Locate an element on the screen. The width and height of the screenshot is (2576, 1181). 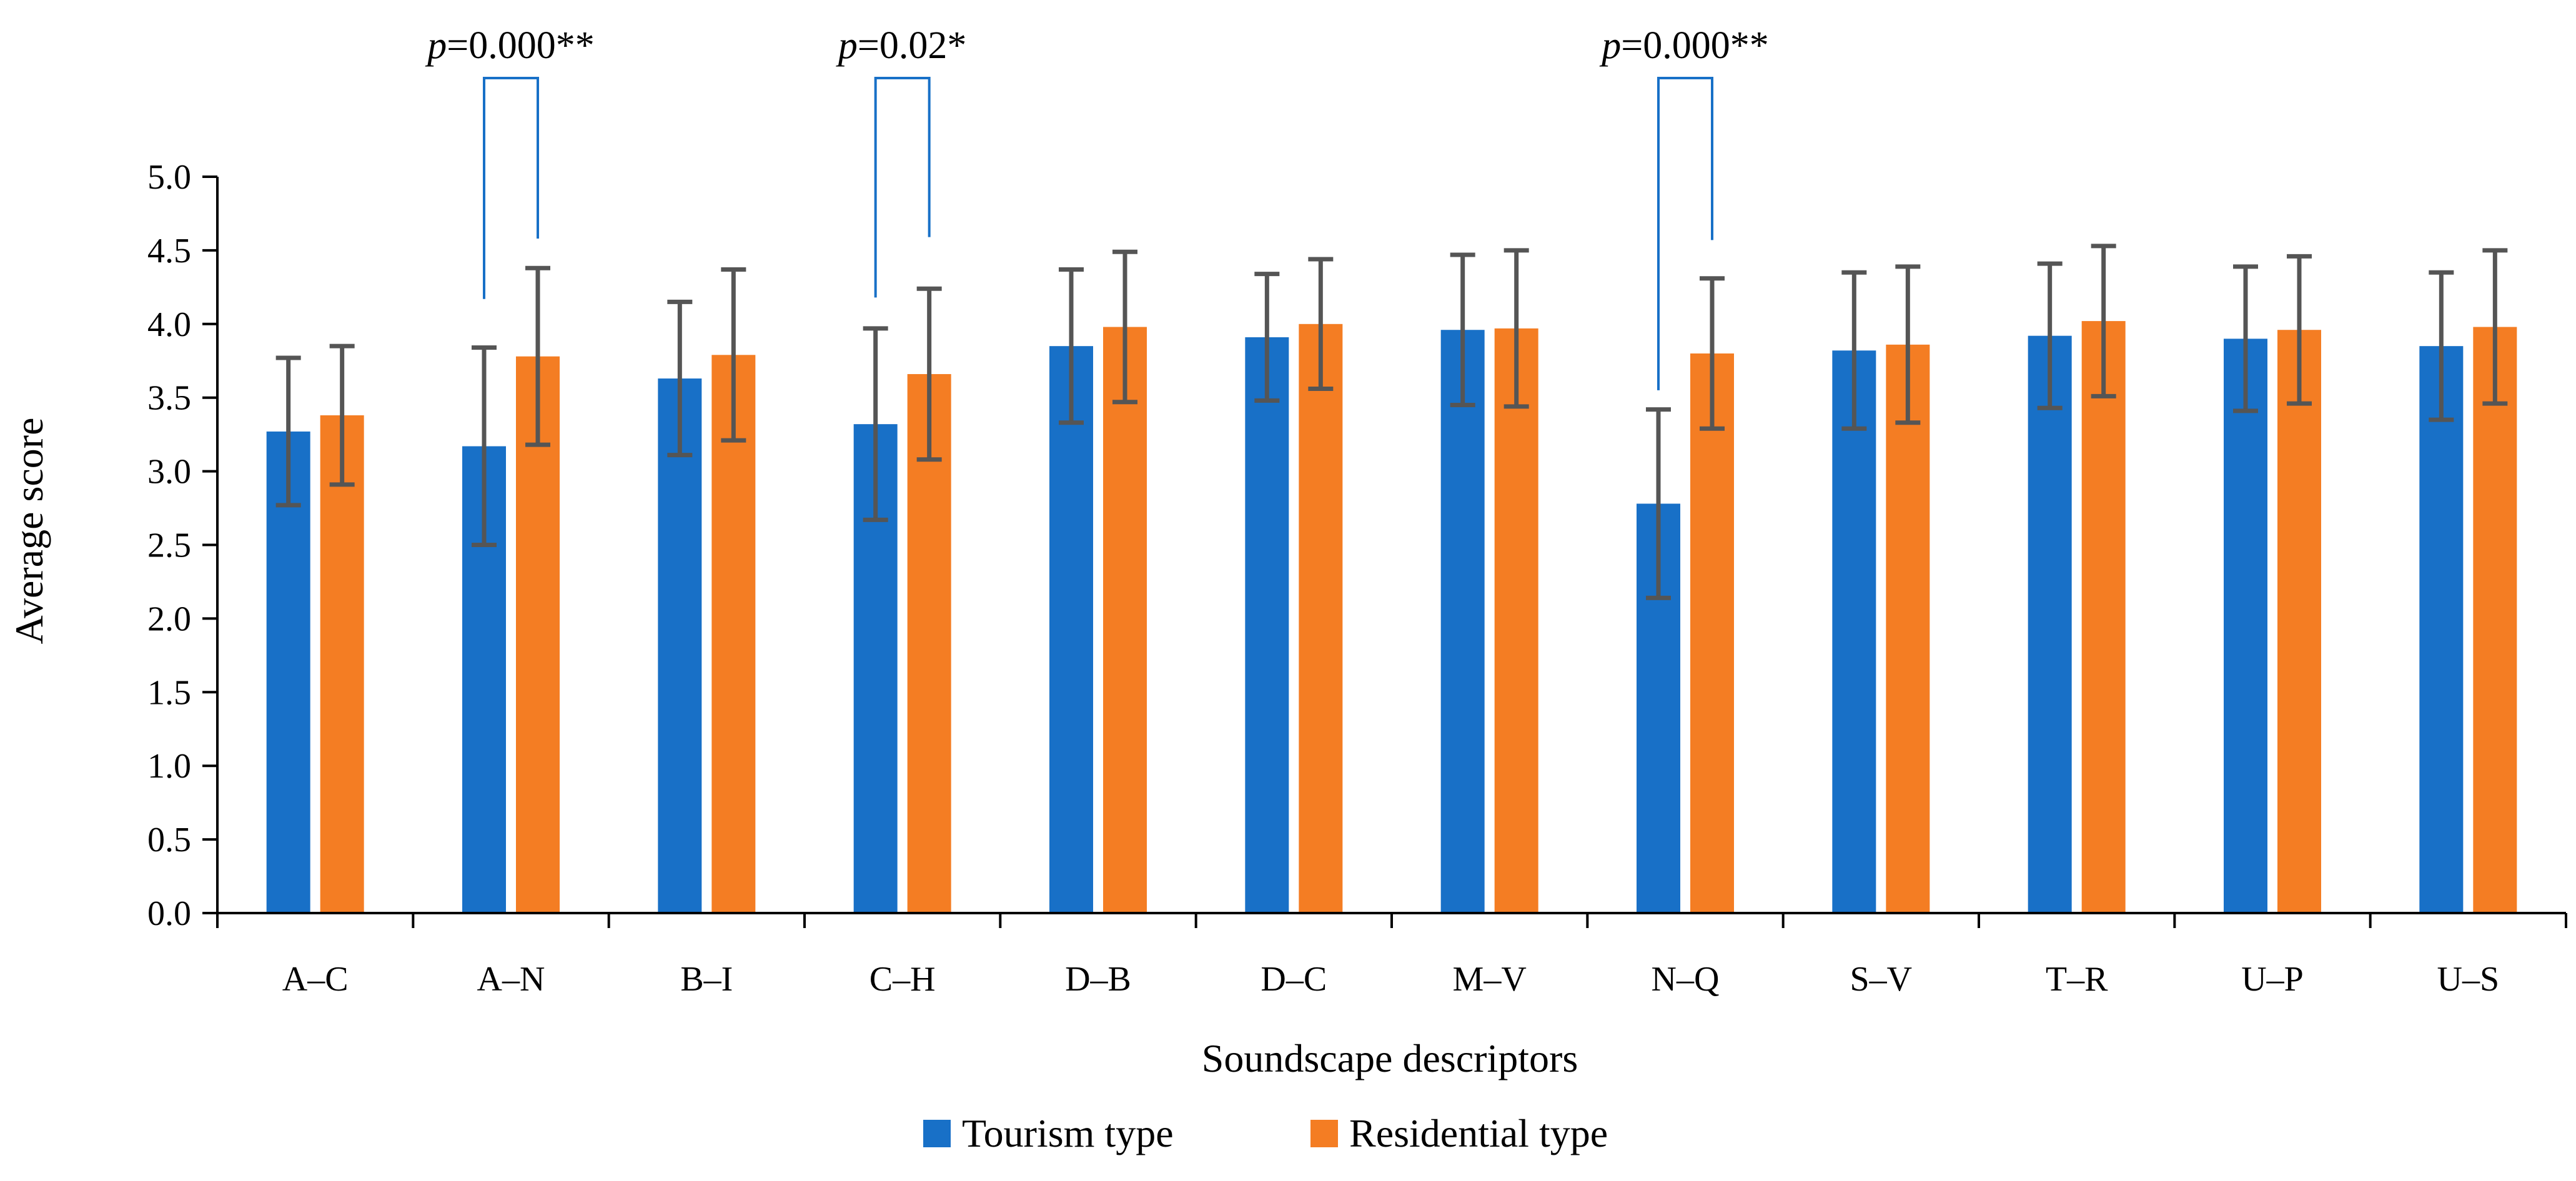
x-tick-label-7: N–Q is located at coordinates (1686, 979).